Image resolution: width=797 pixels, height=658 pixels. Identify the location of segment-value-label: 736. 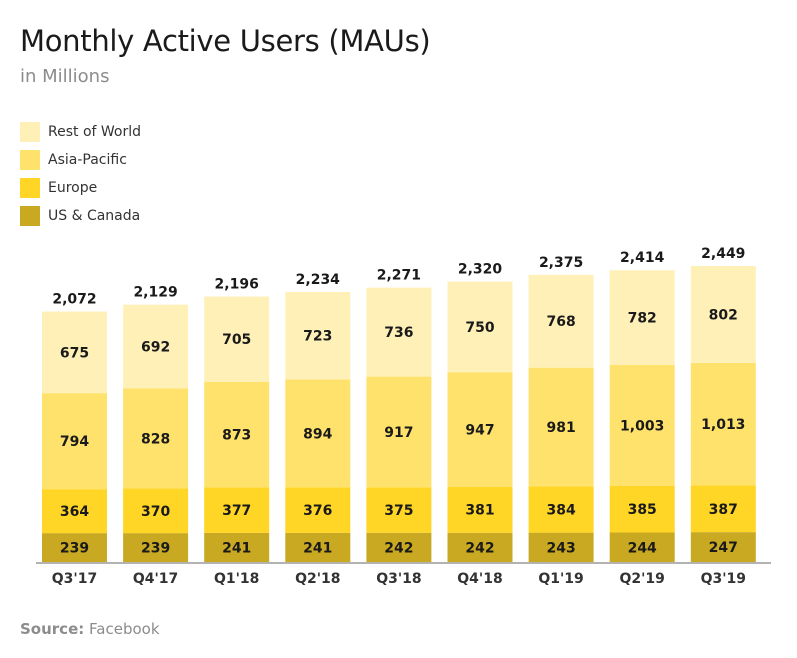
(398, 333).